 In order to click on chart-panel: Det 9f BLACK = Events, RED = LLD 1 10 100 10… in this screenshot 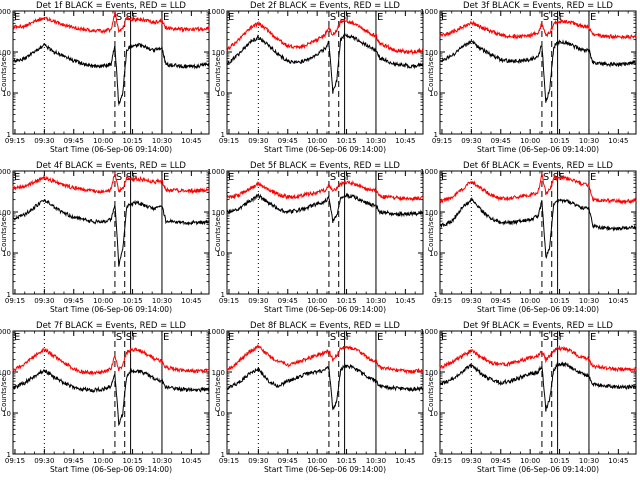, I will do `click(528, 397)`.